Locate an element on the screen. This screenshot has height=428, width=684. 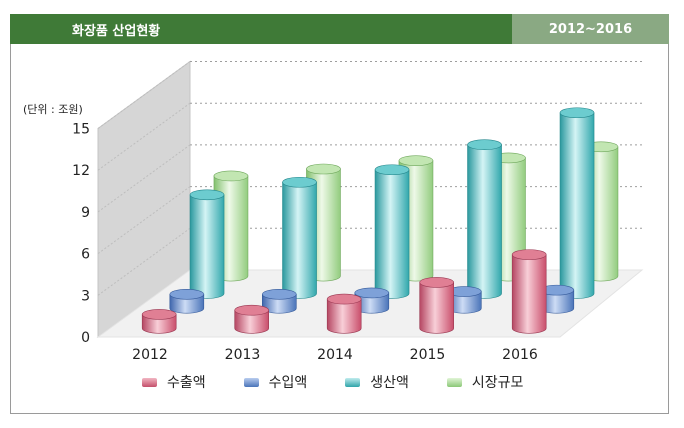
x-tick-label: 2015 is located at coordinates (428, 355).